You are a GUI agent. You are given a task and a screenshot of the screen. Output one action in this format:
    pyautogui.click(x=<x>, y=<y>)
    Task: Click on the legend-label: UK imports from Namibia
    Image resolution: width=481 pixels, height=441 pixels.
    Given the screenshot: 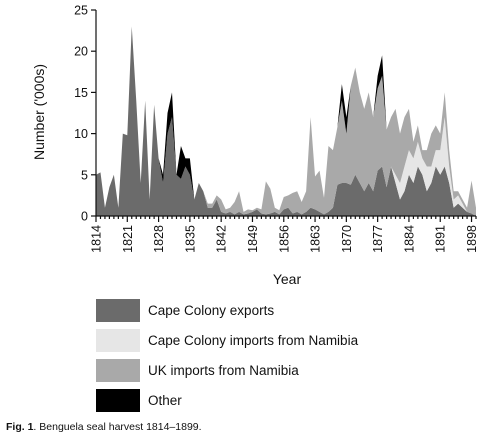 What is the action you would take?
    pyautogui.click(x=223, y=370)
    